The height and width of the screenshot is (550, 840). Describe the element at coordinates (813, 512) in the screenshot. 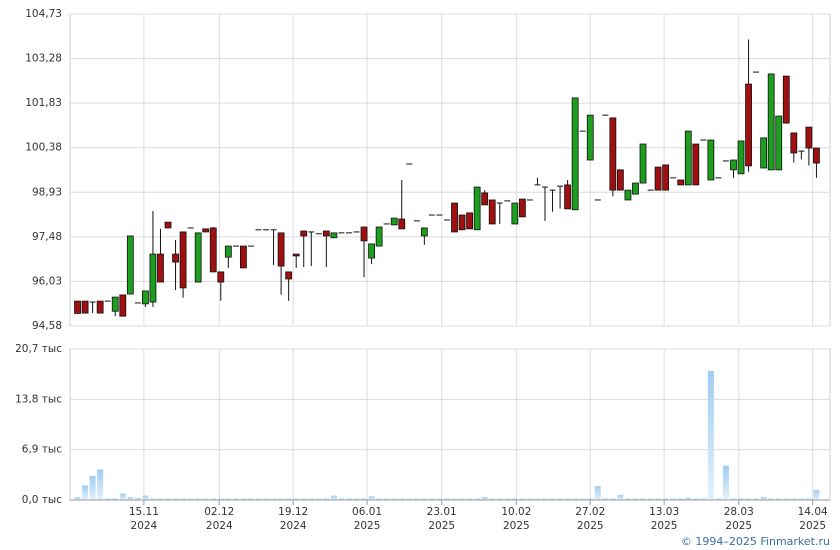

I see `x-tick-label: 14.04` at that location.